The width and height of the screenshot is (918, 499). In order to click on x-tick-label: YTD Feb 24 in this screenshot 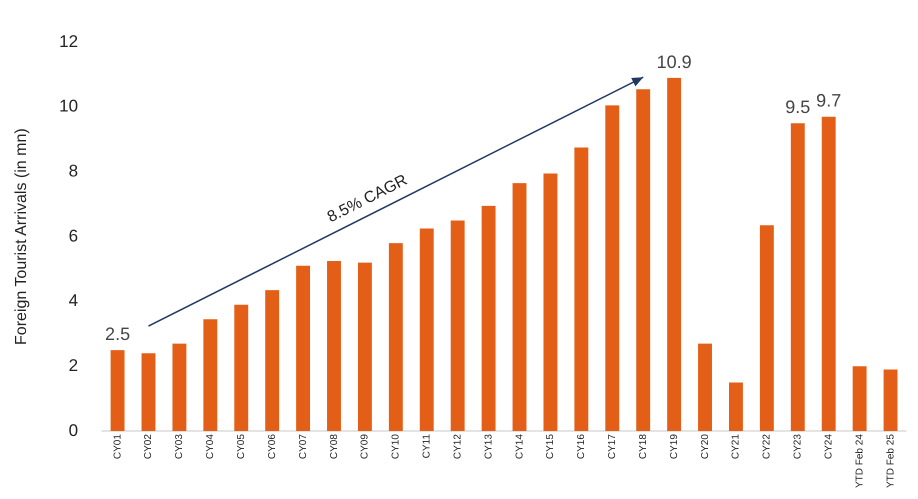, I will do `click(860, 461)`.